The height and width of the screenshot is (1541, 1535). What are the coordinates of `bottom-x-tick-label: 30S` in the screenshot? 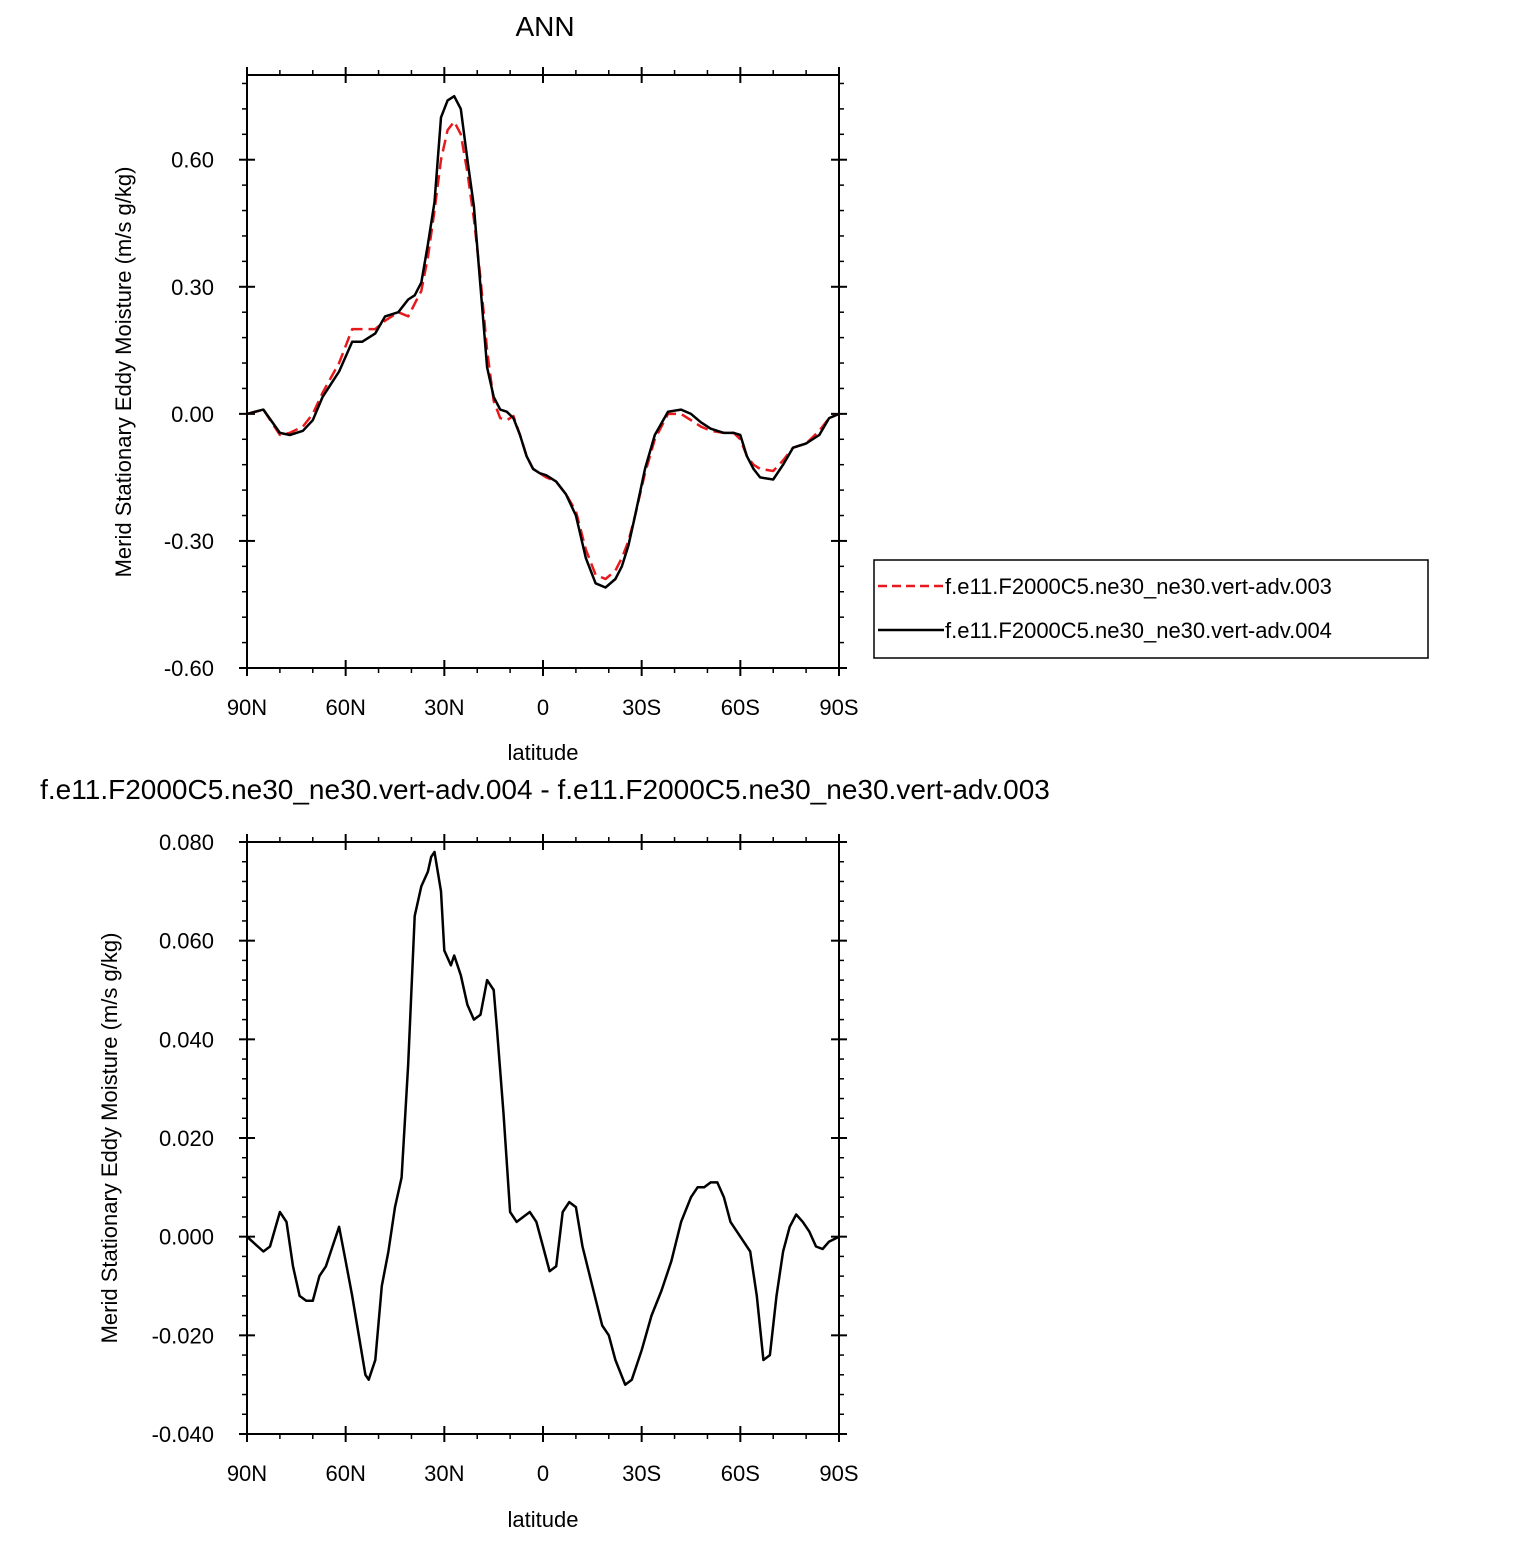 It's located at (641, 1473).